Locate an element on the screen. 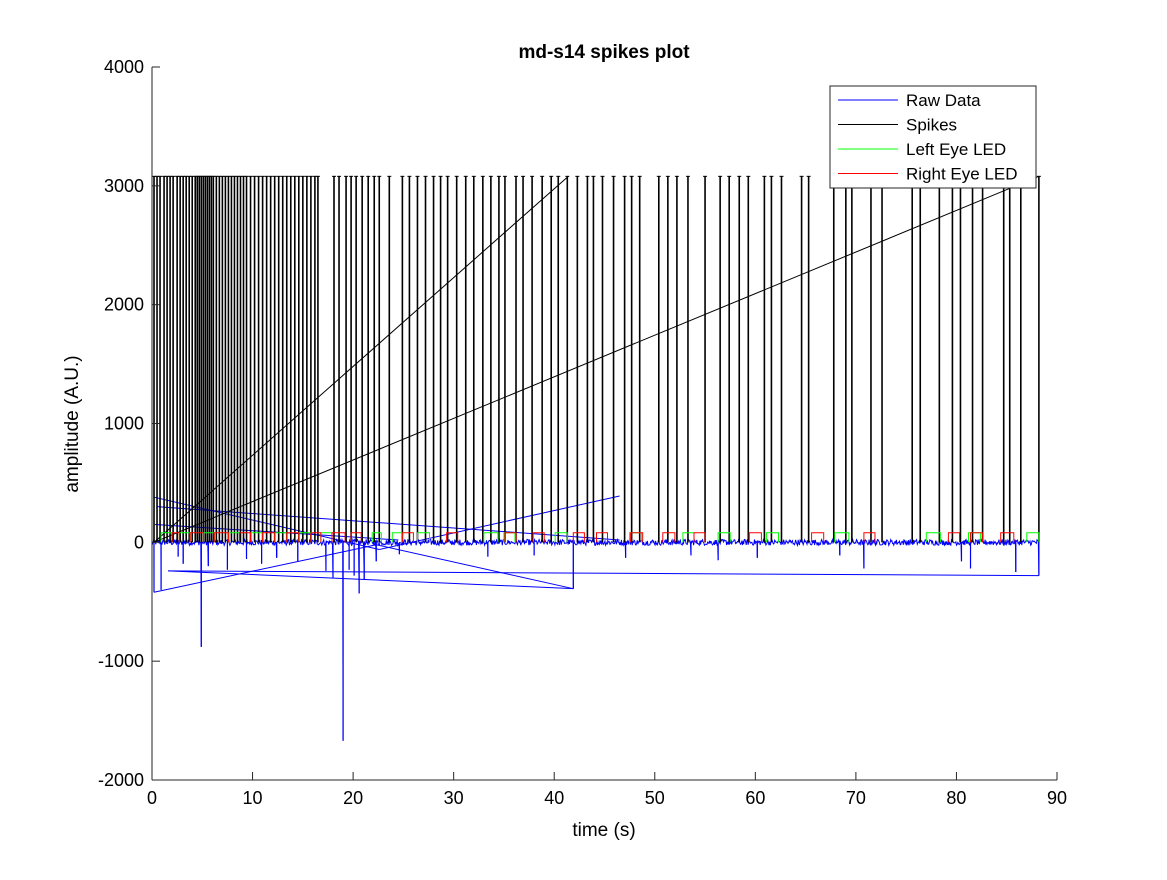 The image size is (1167, 880). y-tick-label: 2000 is located at coordinates (124, 305).